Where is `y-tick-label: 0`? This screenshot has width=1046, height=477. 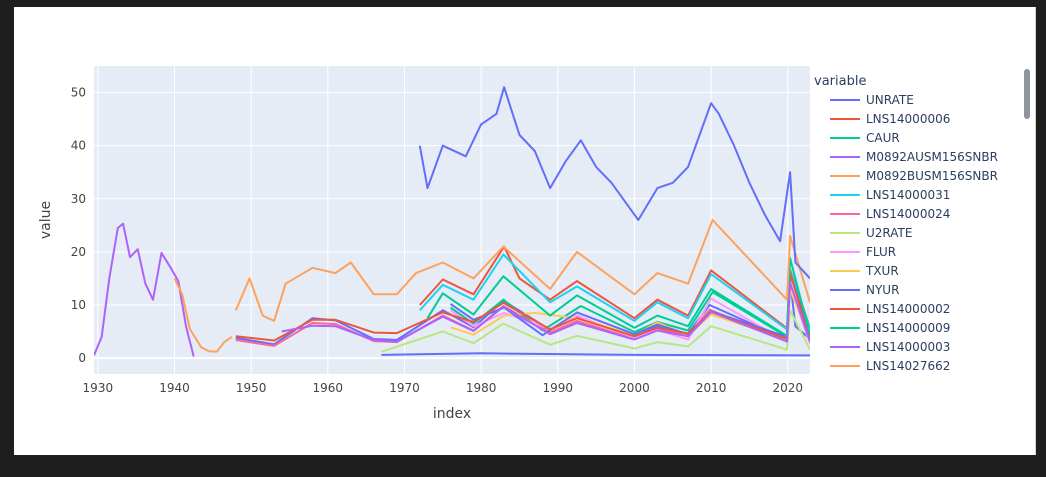
y-tick-label: 0 is located at coordinates (82, 358).